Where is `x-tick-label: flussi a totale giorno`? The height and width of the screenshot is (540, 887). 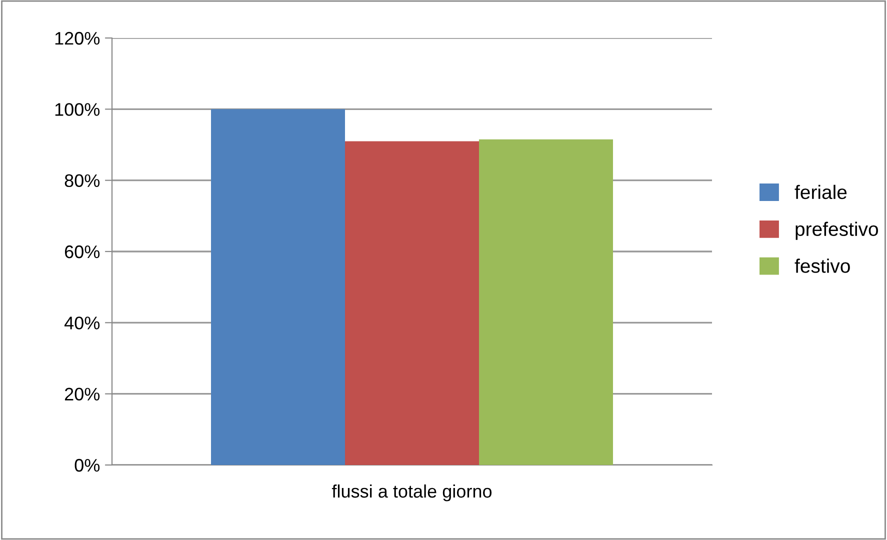 x-tick-label: flussi a totale giorno is located at coordinates (412, 493).